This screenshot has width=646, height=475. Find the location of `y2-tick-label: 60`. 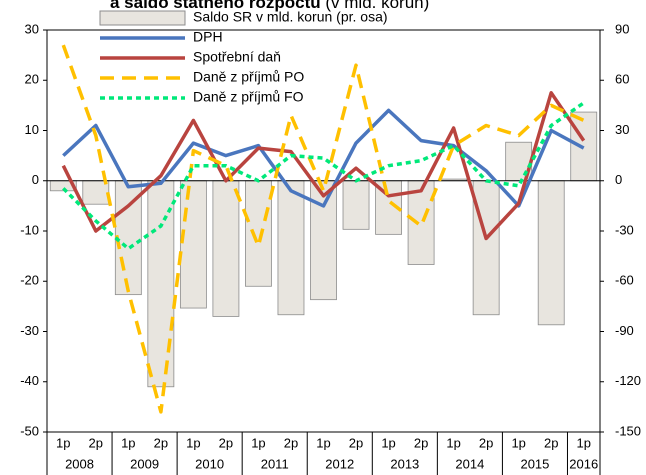

y2-tick-label: 60 is located at coordinates (622, 79).